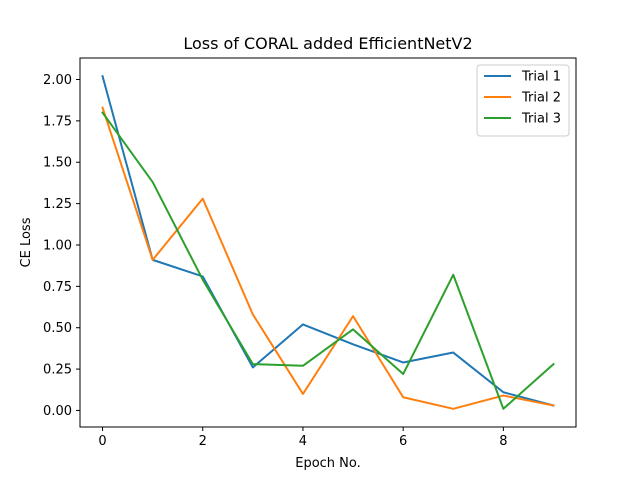 The height and width of the screenshot is (480, 640). Describe the element at coordinates (57, 163) in the screenshot. I see `y-tick-label: 1.50` at that location.